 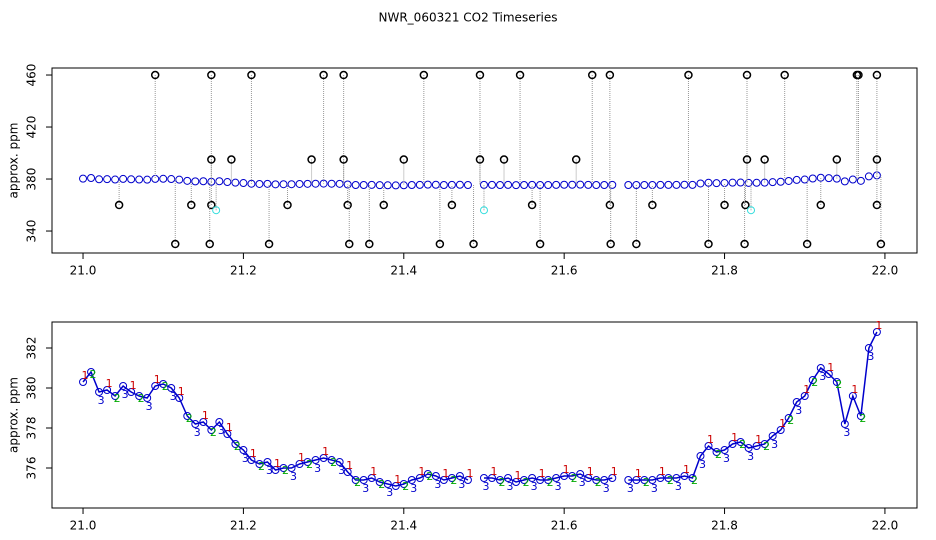 I want to click on y-tick-label: 420, so click(x=32, y=127).